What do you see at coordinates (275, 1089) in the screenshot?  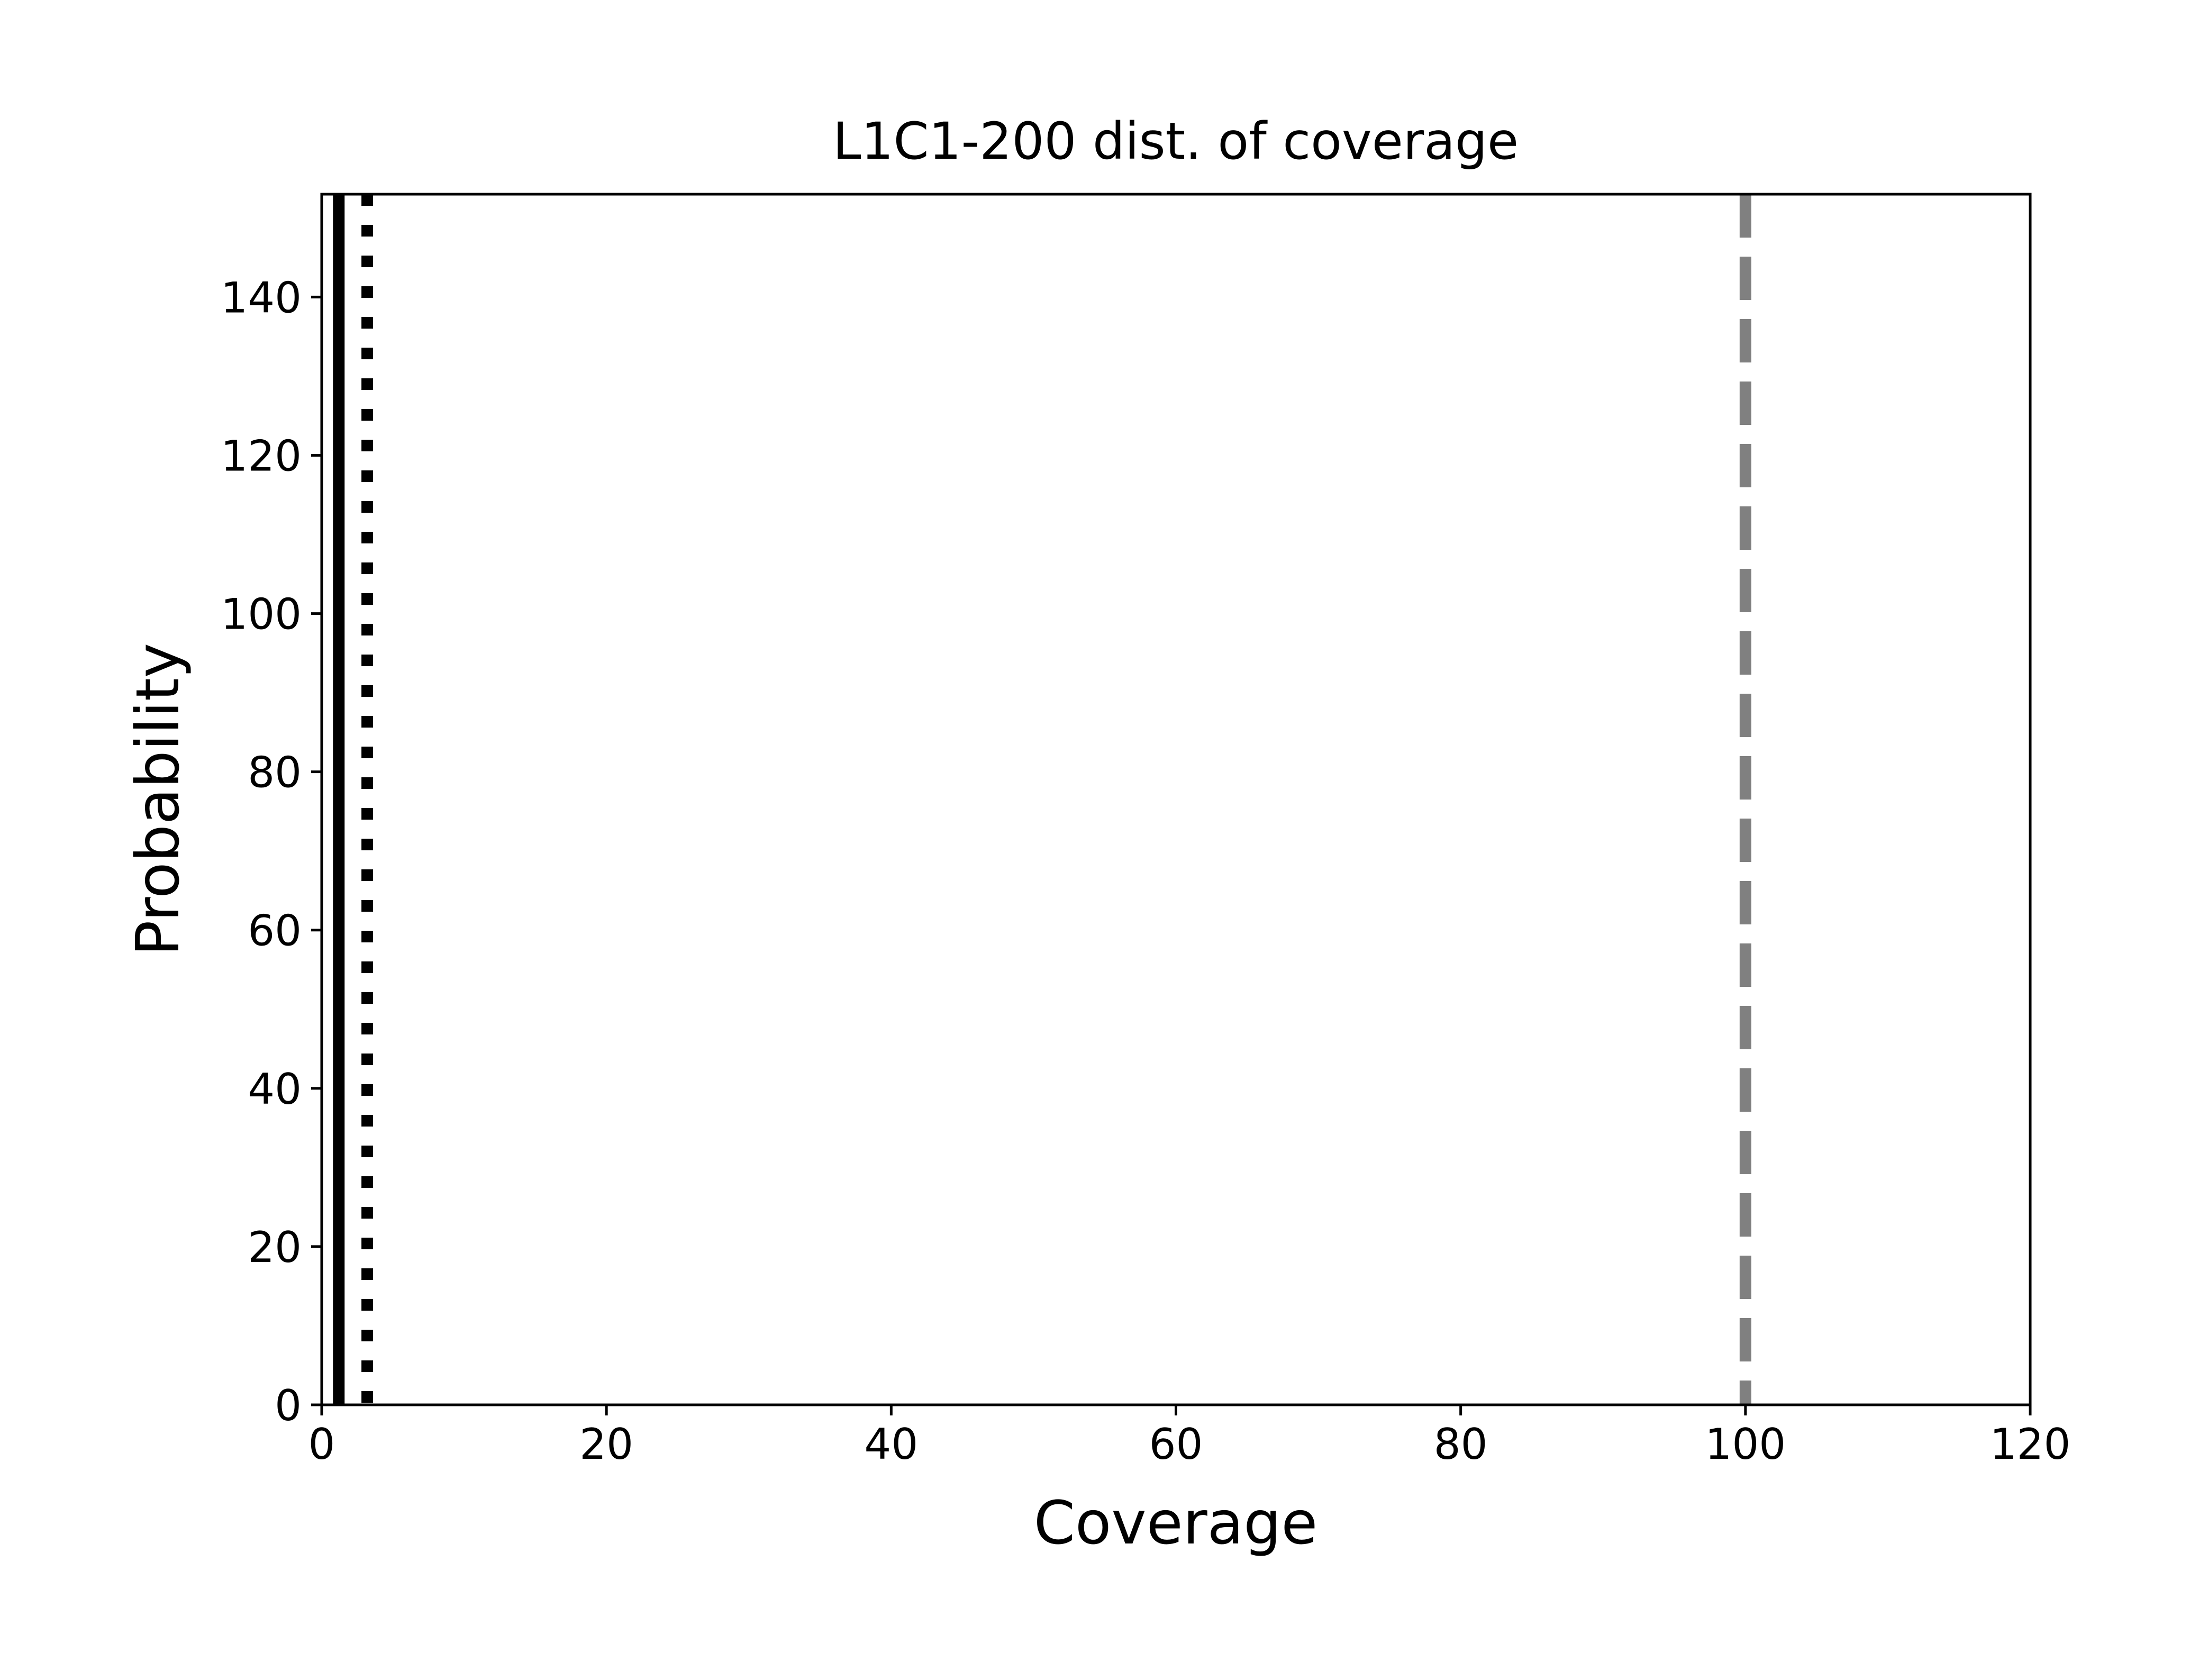 I see `y-tick-label: 40` at bounding box center [275, 1089].